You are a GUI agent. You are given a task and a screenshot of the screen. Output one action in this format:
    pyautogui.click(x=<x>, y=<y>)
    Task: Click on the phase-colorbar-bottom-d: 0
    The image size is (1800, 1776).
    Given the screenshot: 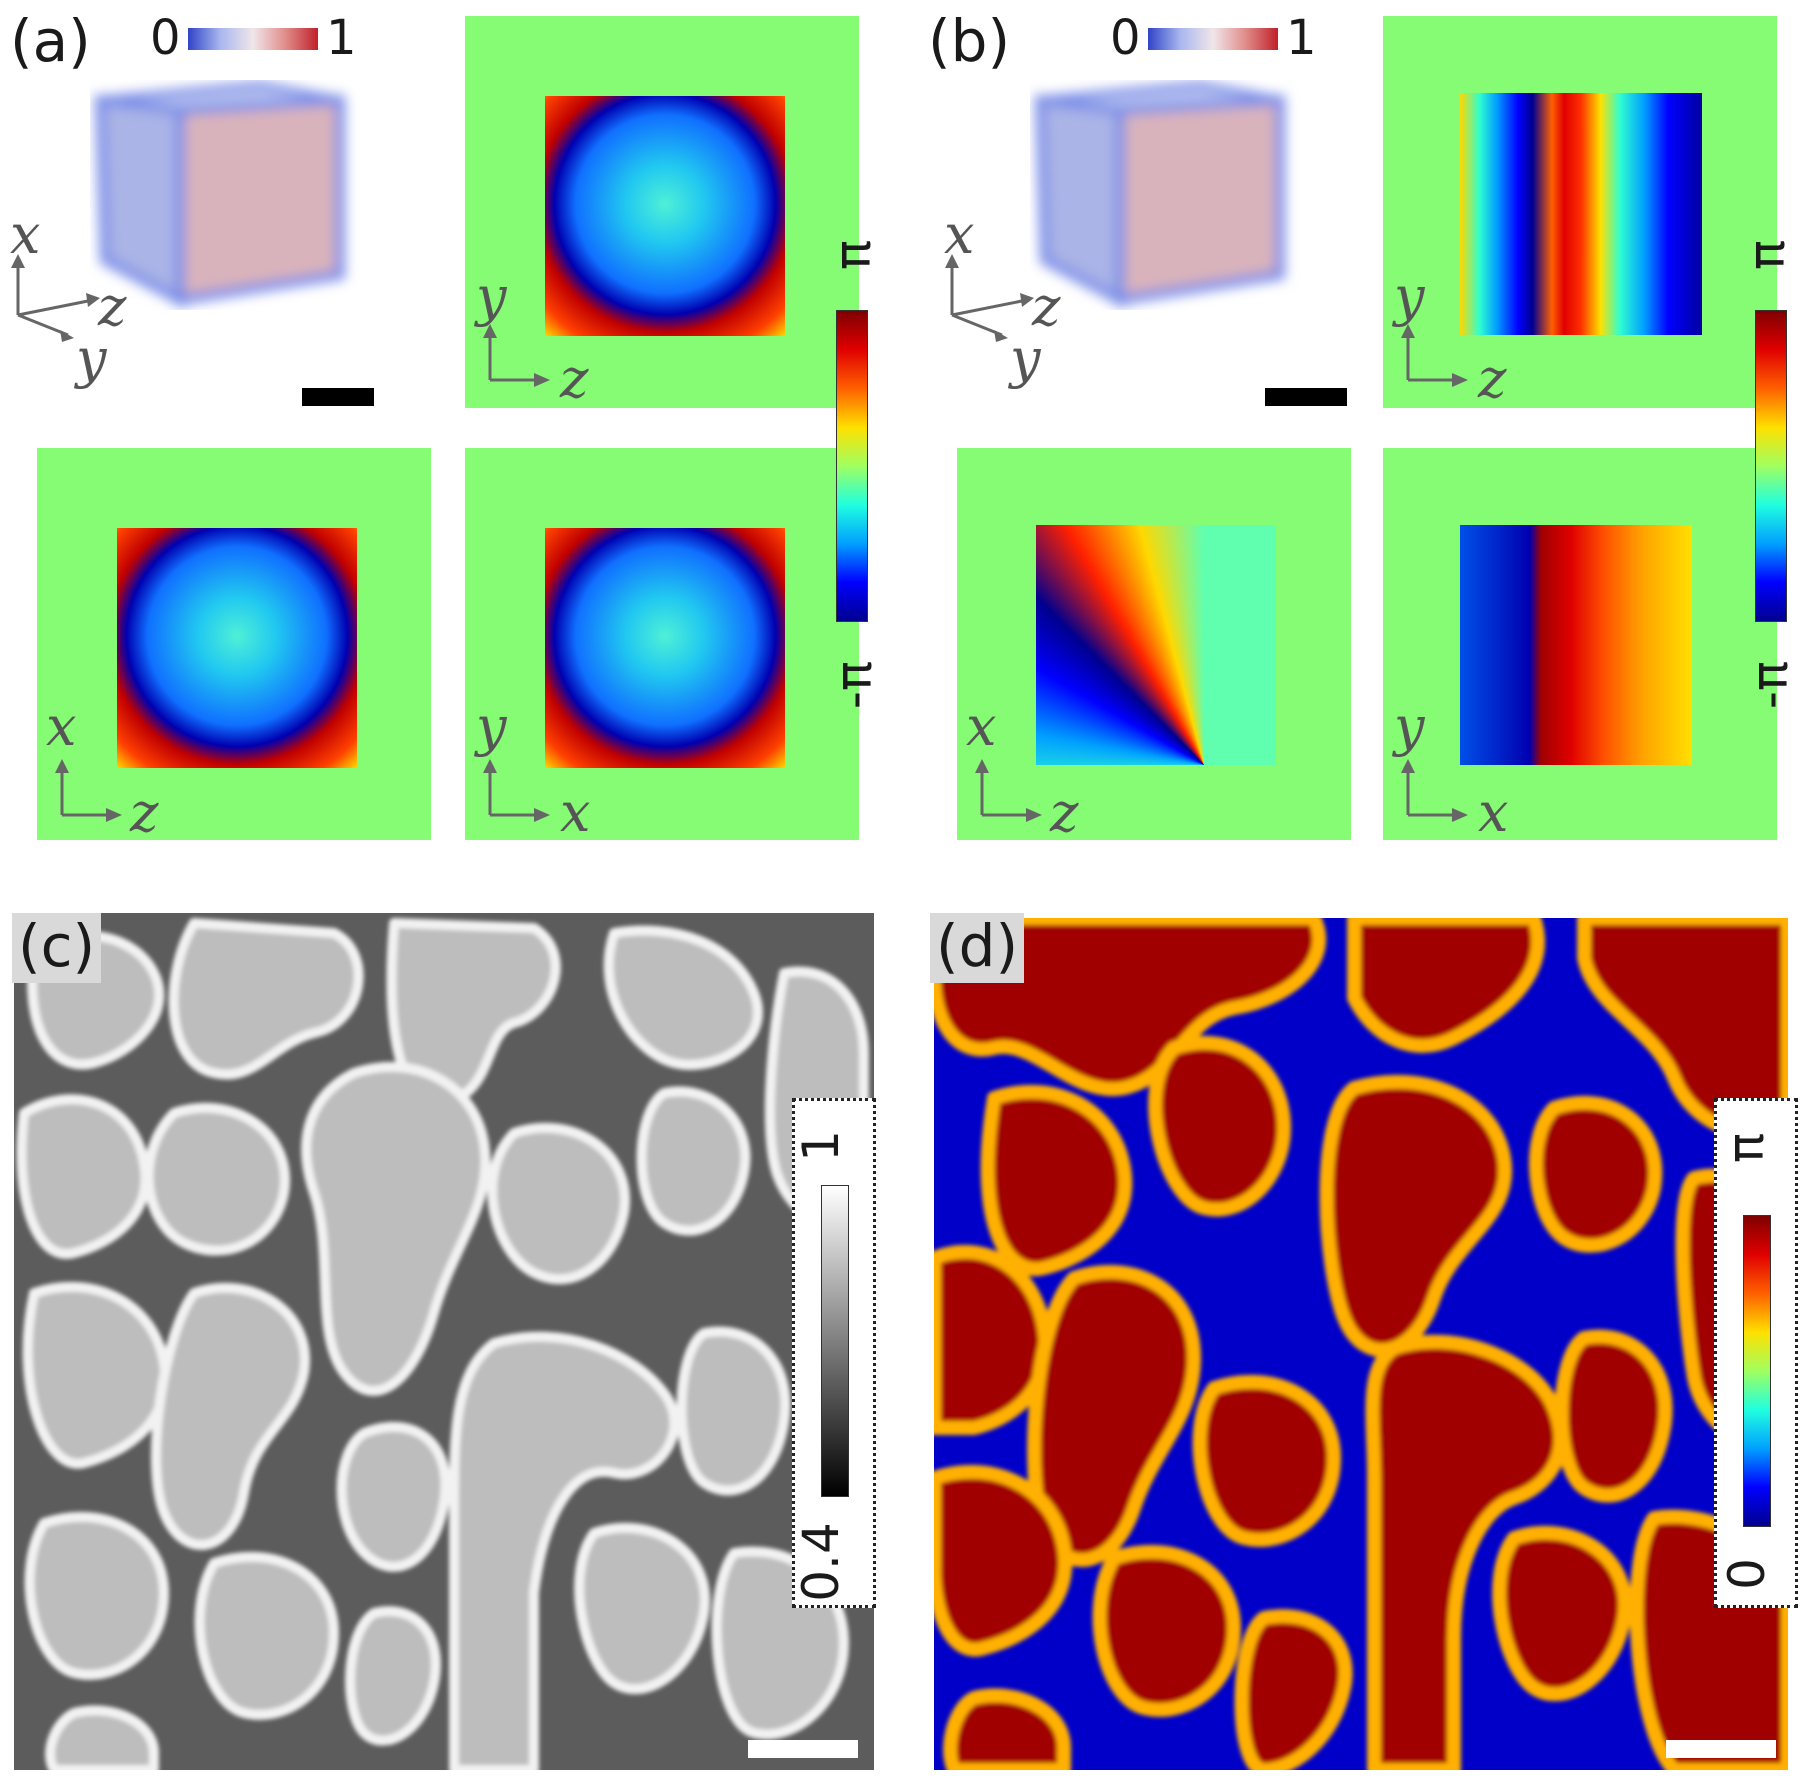 What is the action you would take?
    pyautogui.click(x=1746, y=1574)
    